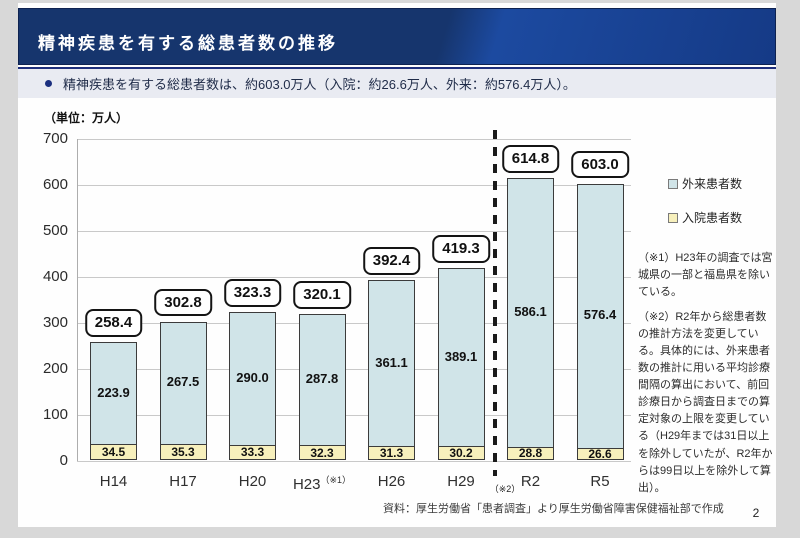 This screenshot has height=538, width=800. Describe the element at coordinates (756, 513) in the screenshot. I see `page-number: 2` at that location.